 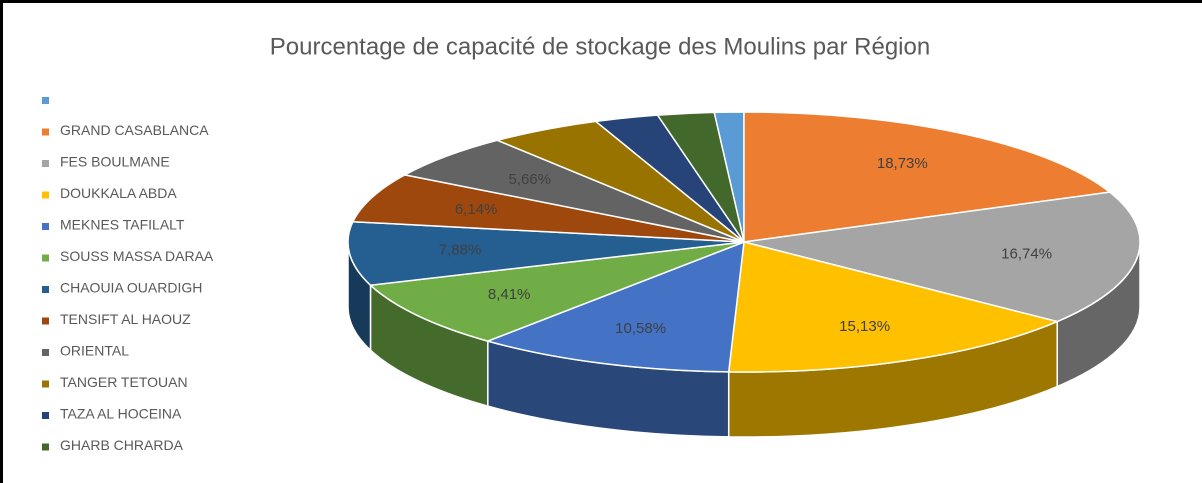 What do you see at coordinates (125, 319) in the screenshot?
I see `legend-label: TENSIFT AL HAOUZ` at bounding box center [125, 319].